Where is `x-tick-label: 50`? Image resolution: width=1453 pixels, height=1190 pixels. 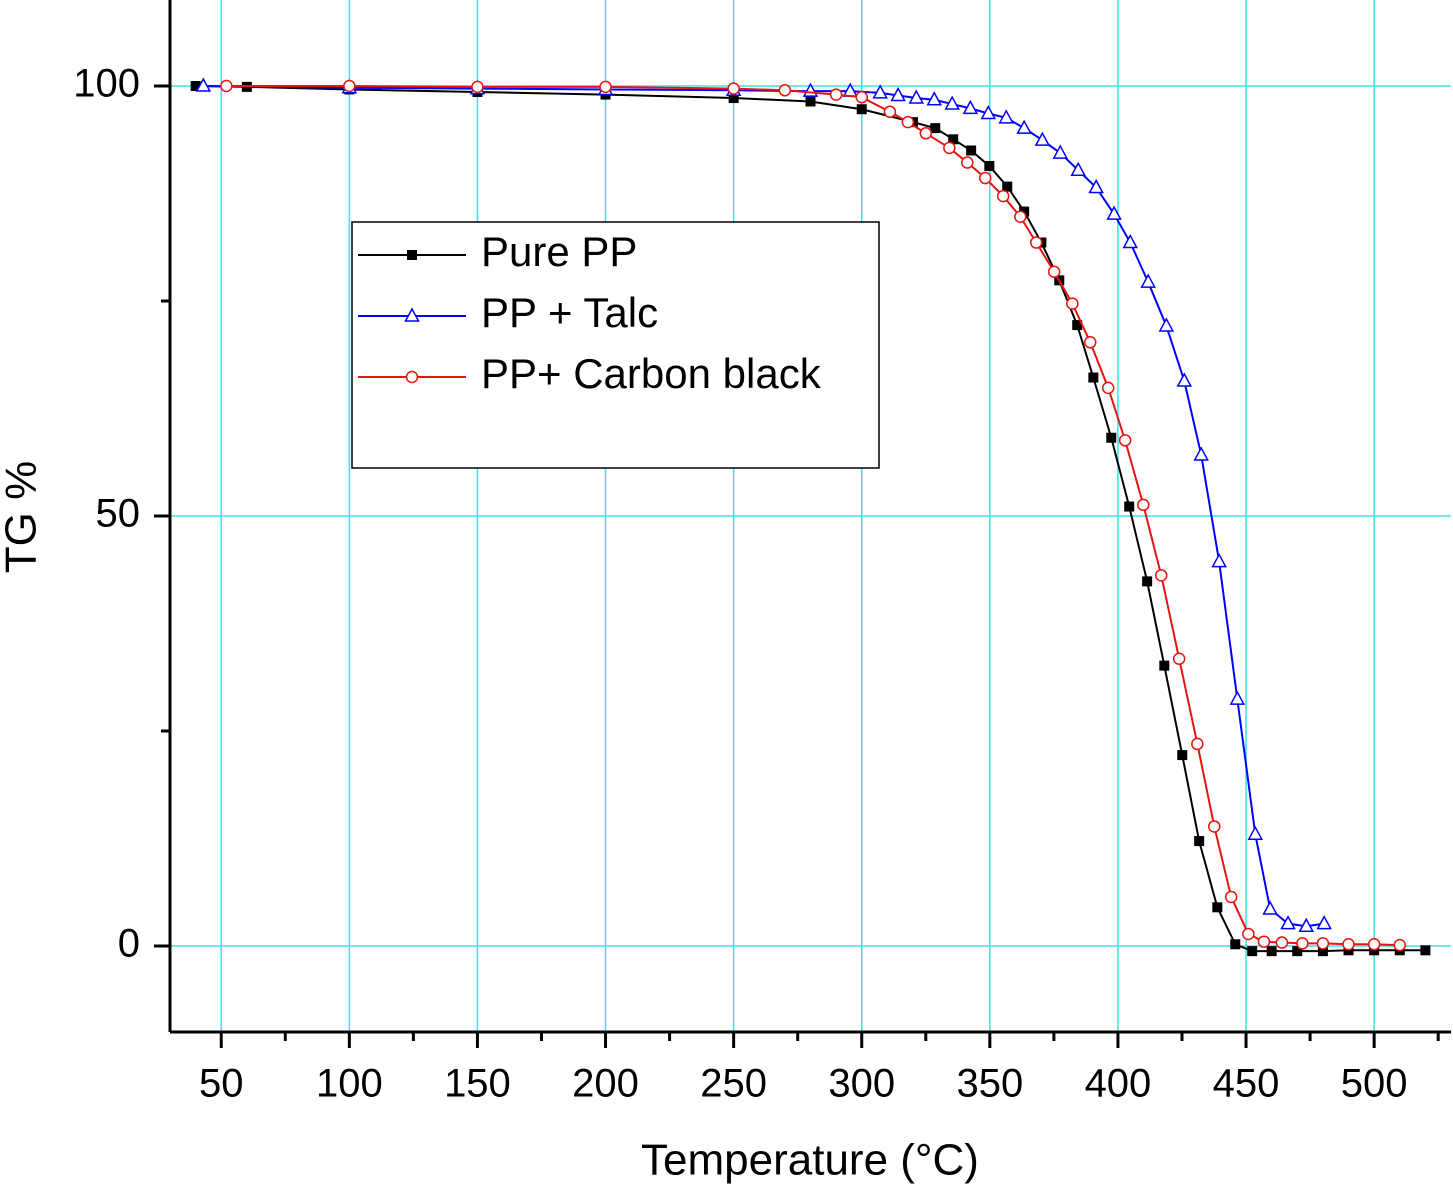 x-tick-label: 50 is located at coordinates (221, 1084).